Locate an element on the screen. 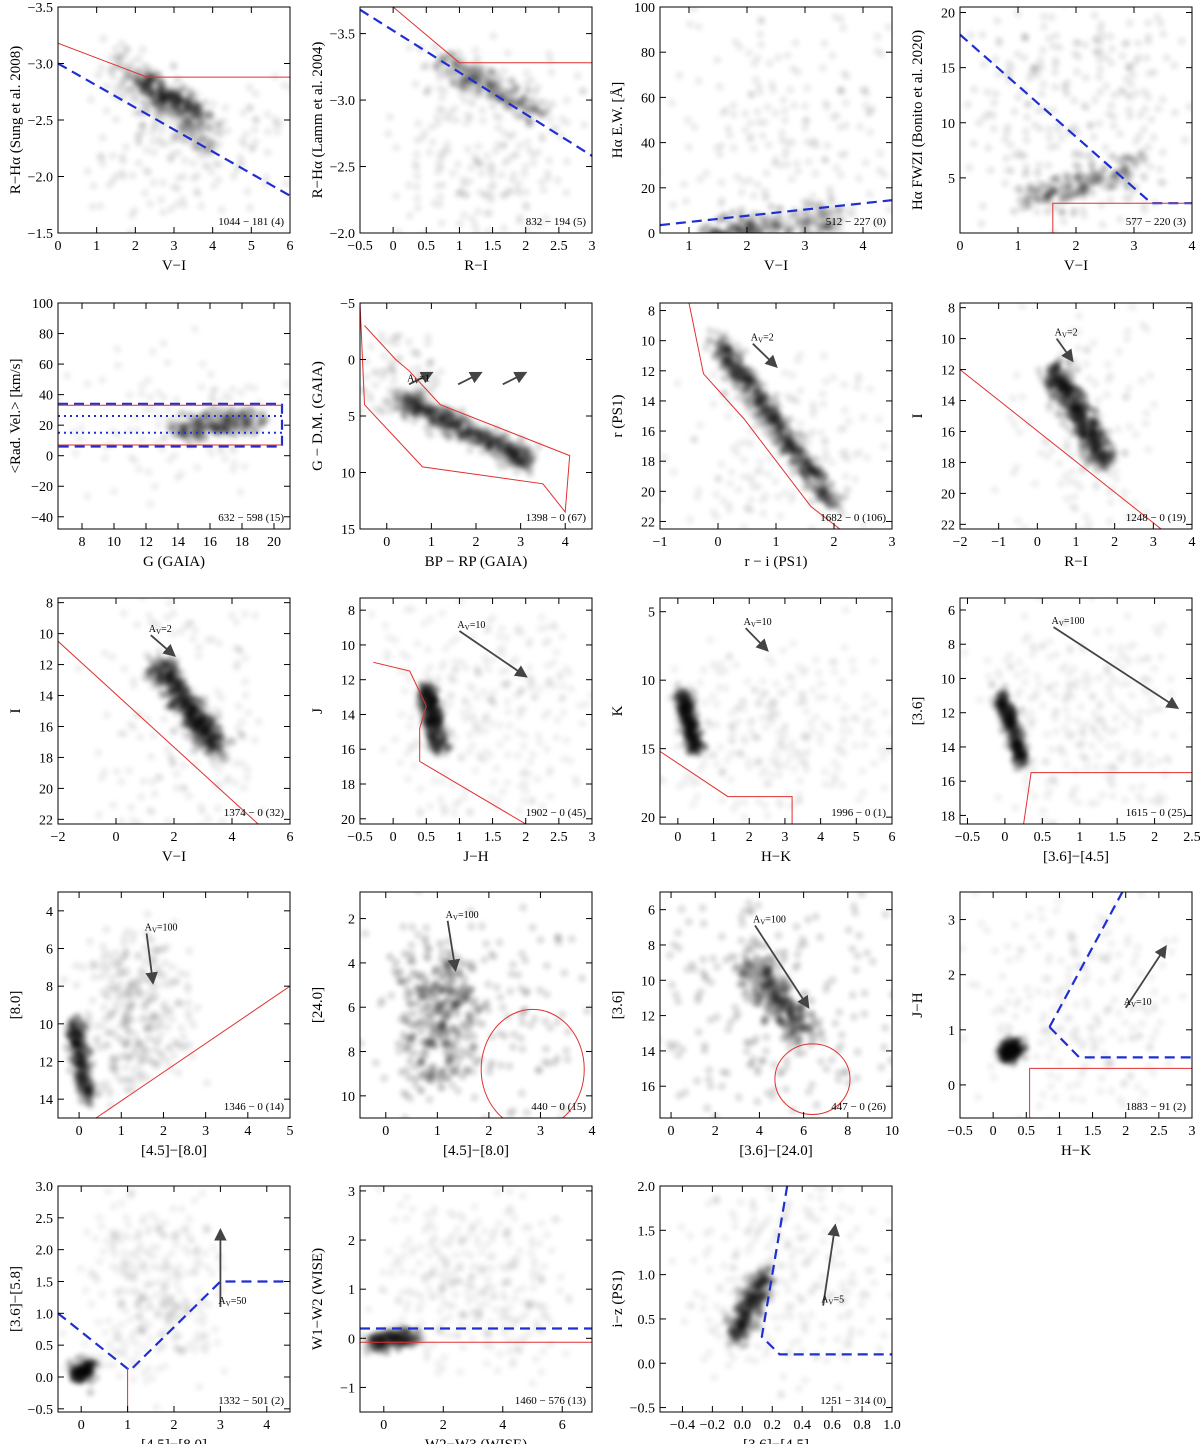  x-tick-label: −0.5 is located at coordinates (967, 837).